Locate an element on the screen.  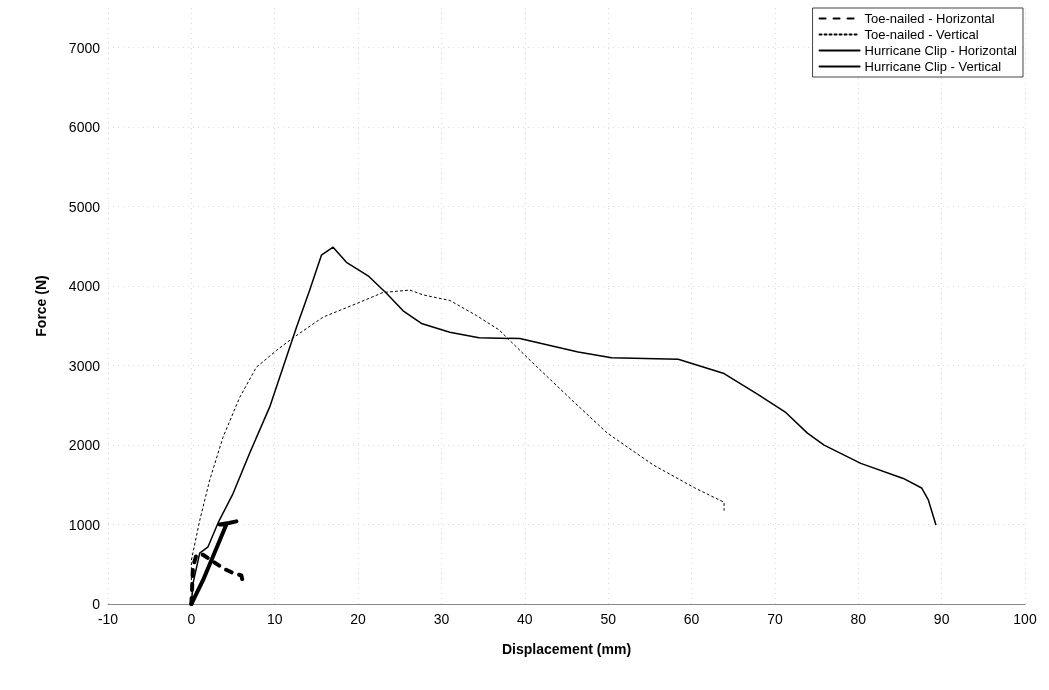
legend-label: Hurricane Clip - Vertical is located at coordinates (933, 66).